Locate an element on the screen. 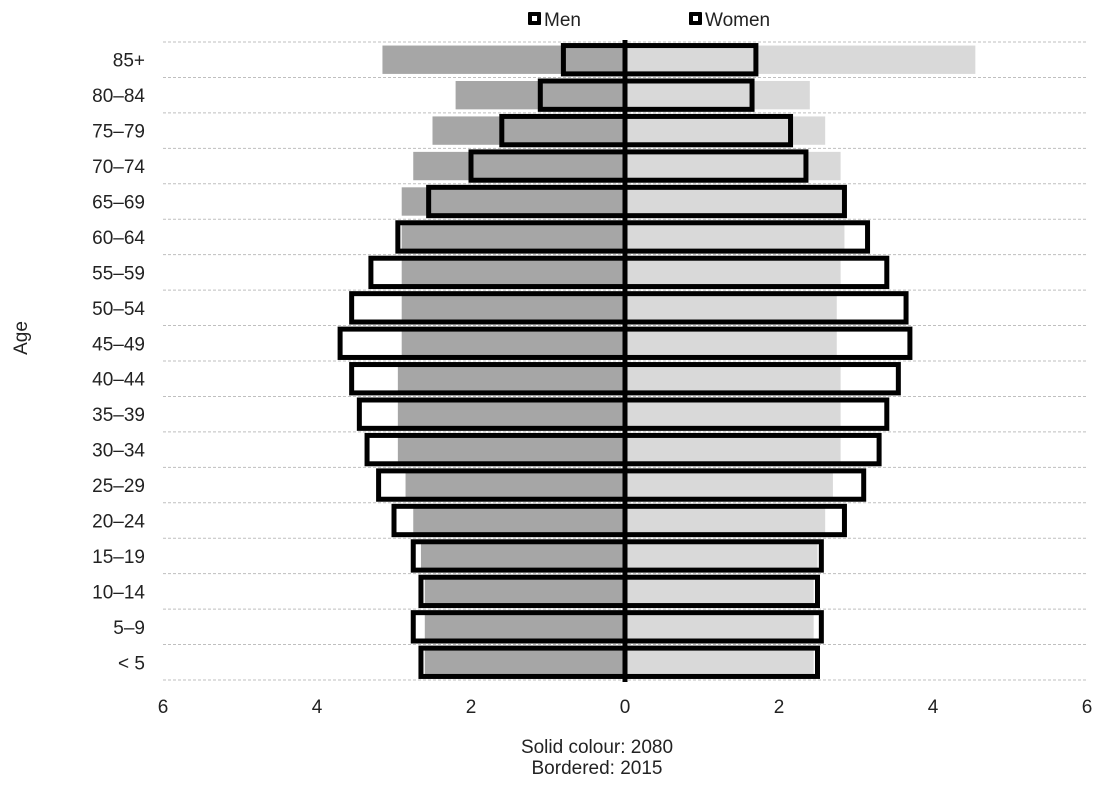  x-tick-label: 0 is located at coordinates (625, 707).